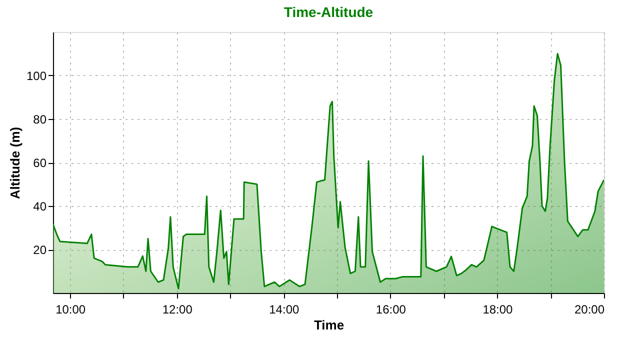  Describe the element at coordinates (589, 309) in the screenshot. I see `x-tick-label: 20:00` at that location.